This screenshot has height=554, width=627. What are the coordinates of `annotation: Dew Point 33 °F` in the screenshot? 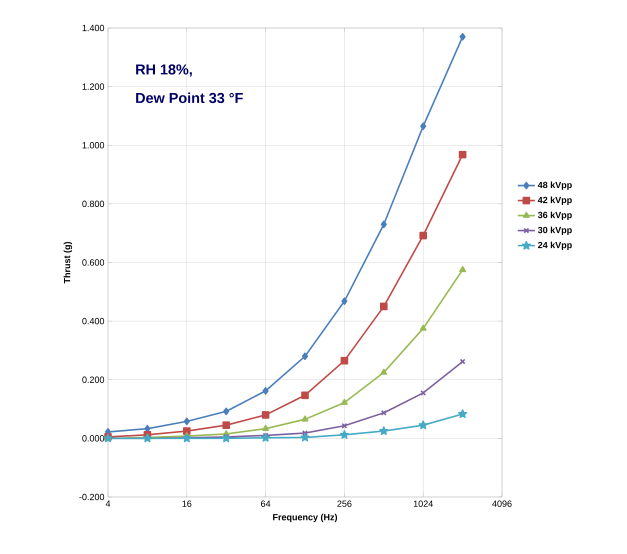 It's located at (189, 98).